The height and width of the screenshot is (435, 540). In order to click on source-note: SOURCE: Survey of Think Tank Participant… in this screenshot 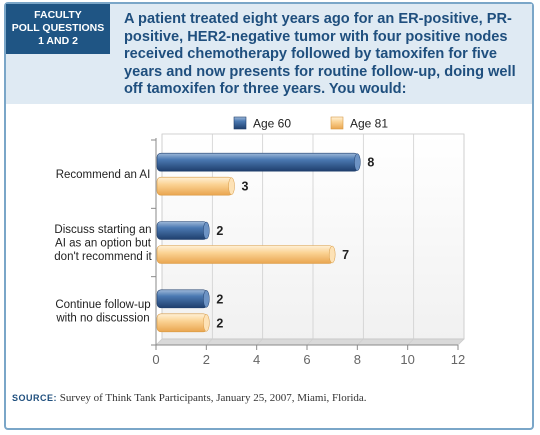, I will do `click(189, 398)`.